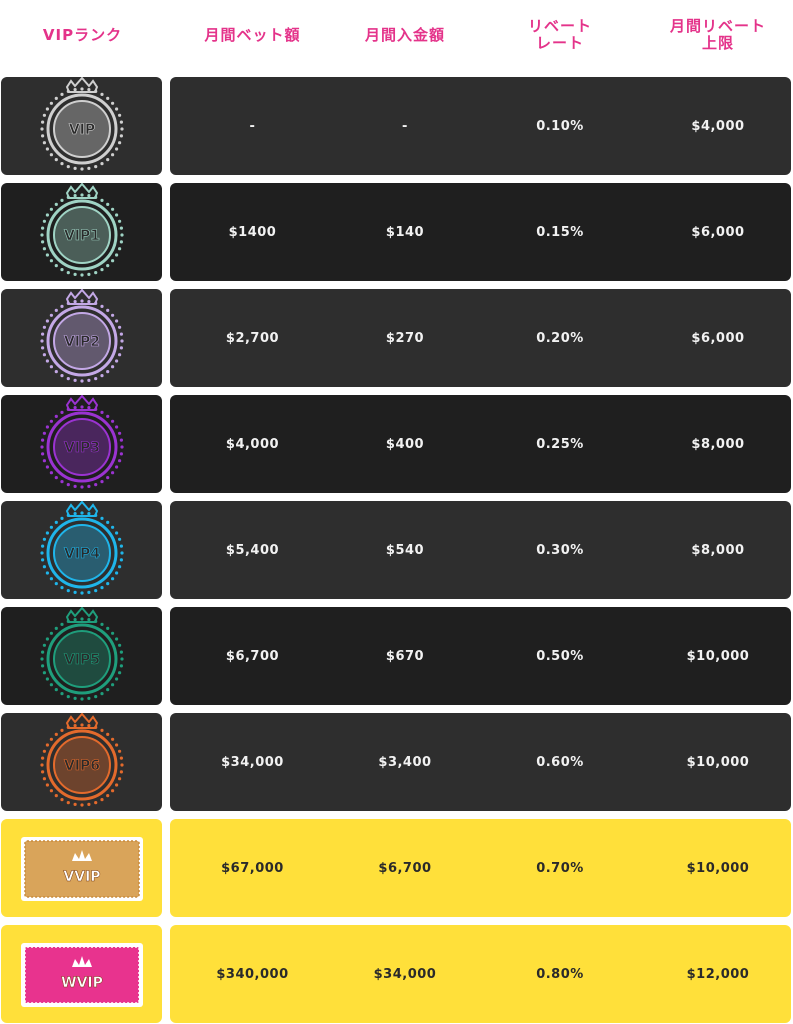 The width and height of the screenshot is (793, 1024). What do you see at coordinates (560, 232) in the screenshot?
I see `rebate-rate-value: 0.15%` at bounding box center [560, 232].